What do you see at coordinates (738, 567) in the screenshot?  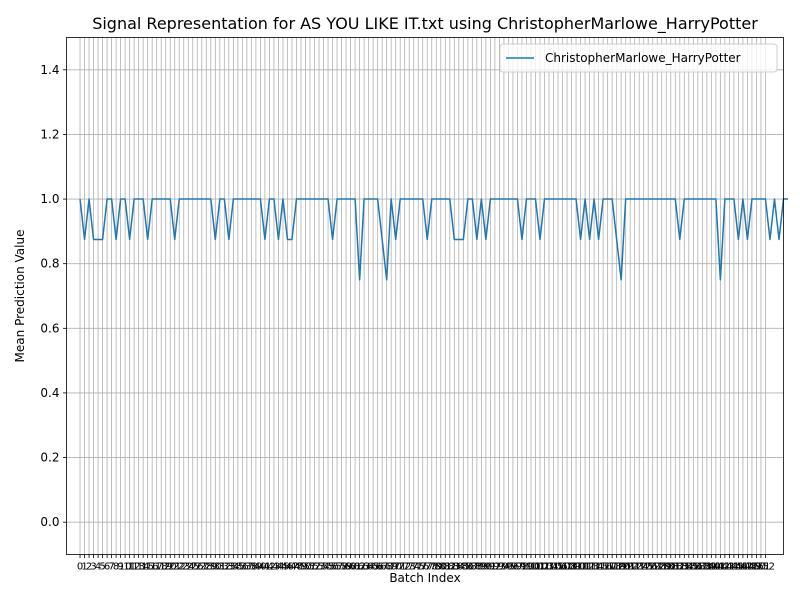 I see `x-tick-label: 146` at bounding box center [738, 567].